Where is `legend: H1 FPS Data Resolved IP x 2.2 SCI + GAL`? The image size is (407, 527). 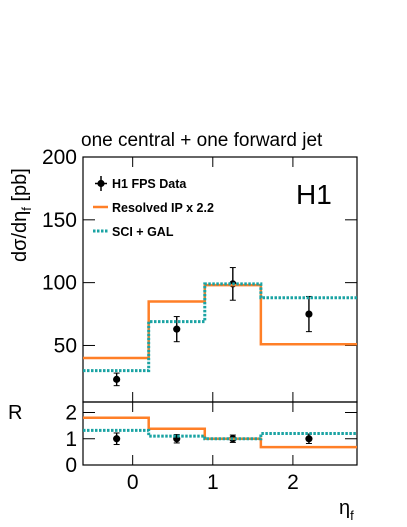
legend: H1 FPS Data Resolved IP x 2.2 SCI + GAL is located at coordinates (153, 207).